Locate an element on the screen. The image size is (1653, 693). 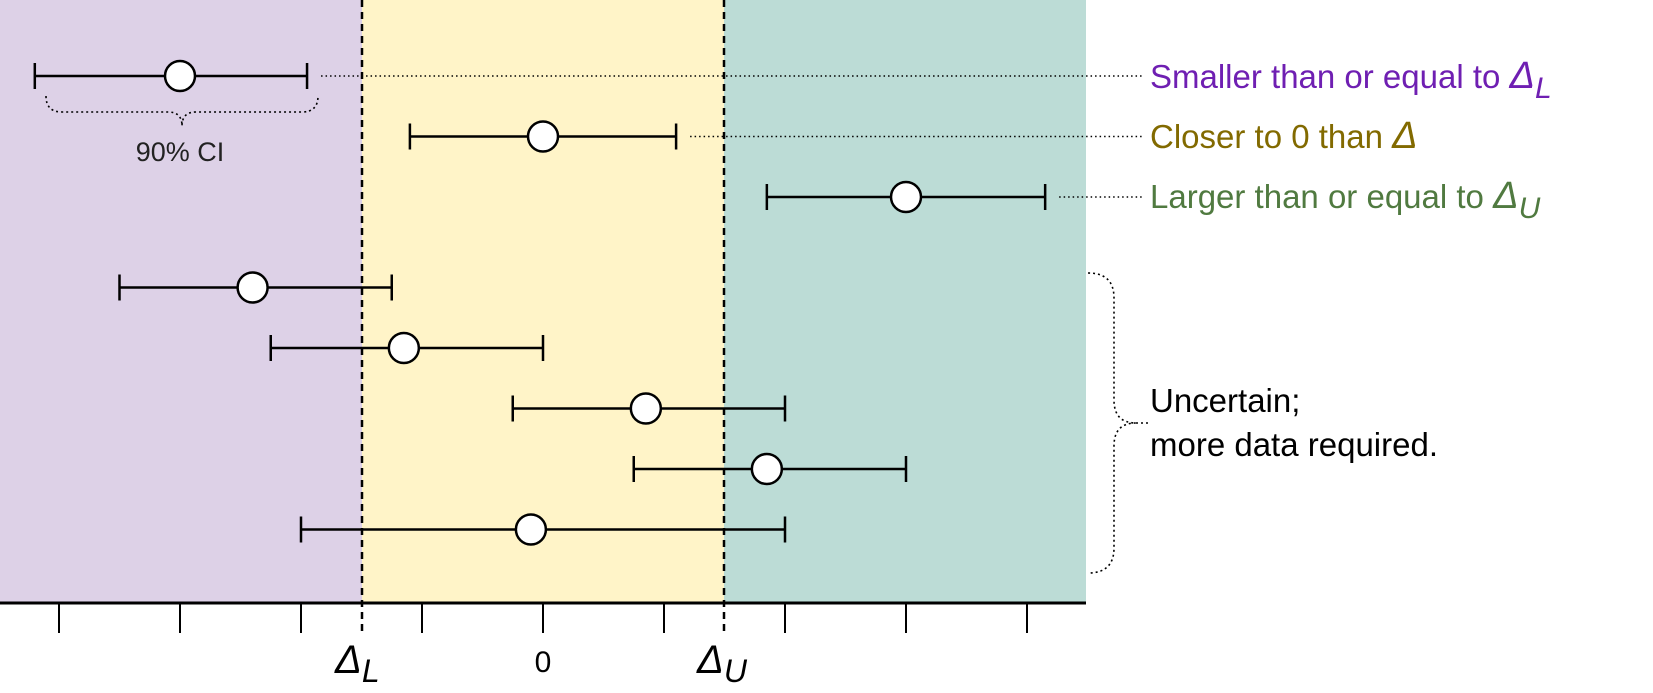
legend-upper-text: Larger than or equal to is located at coordinates (1321, 196).